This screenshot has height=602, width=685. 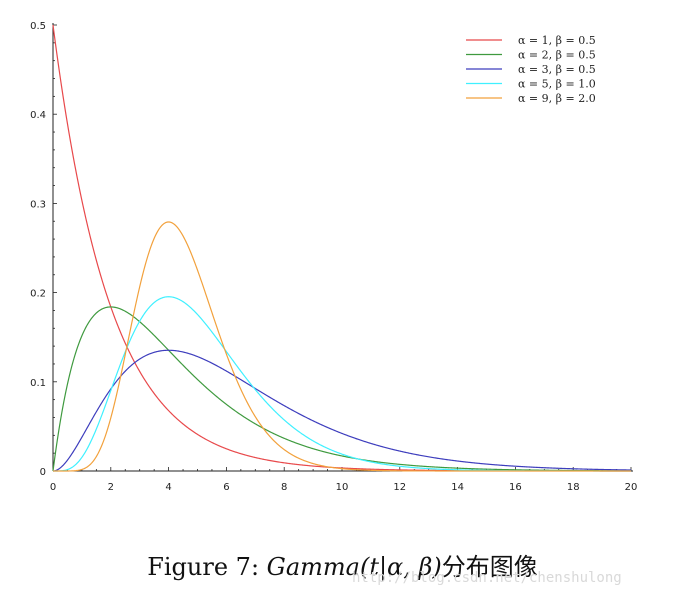 I want to click on legend-label-5: α = 9, β = 2.0, so click(x=557, y=98).